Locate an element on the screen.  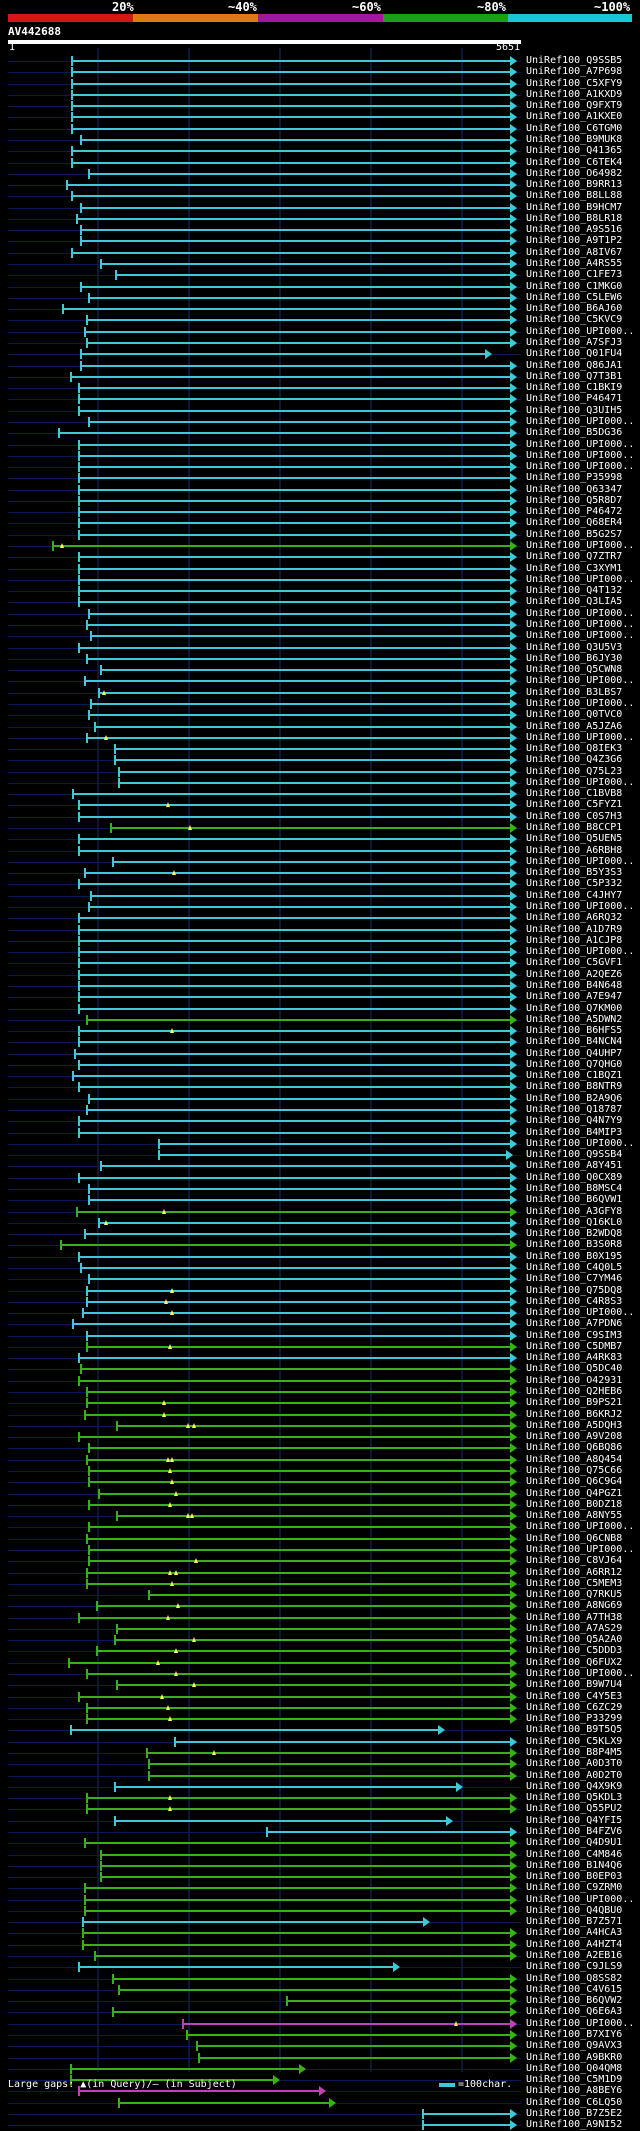
hit-row: UniRef100_Q4X9K9 is located at coordinates (320, 1786).